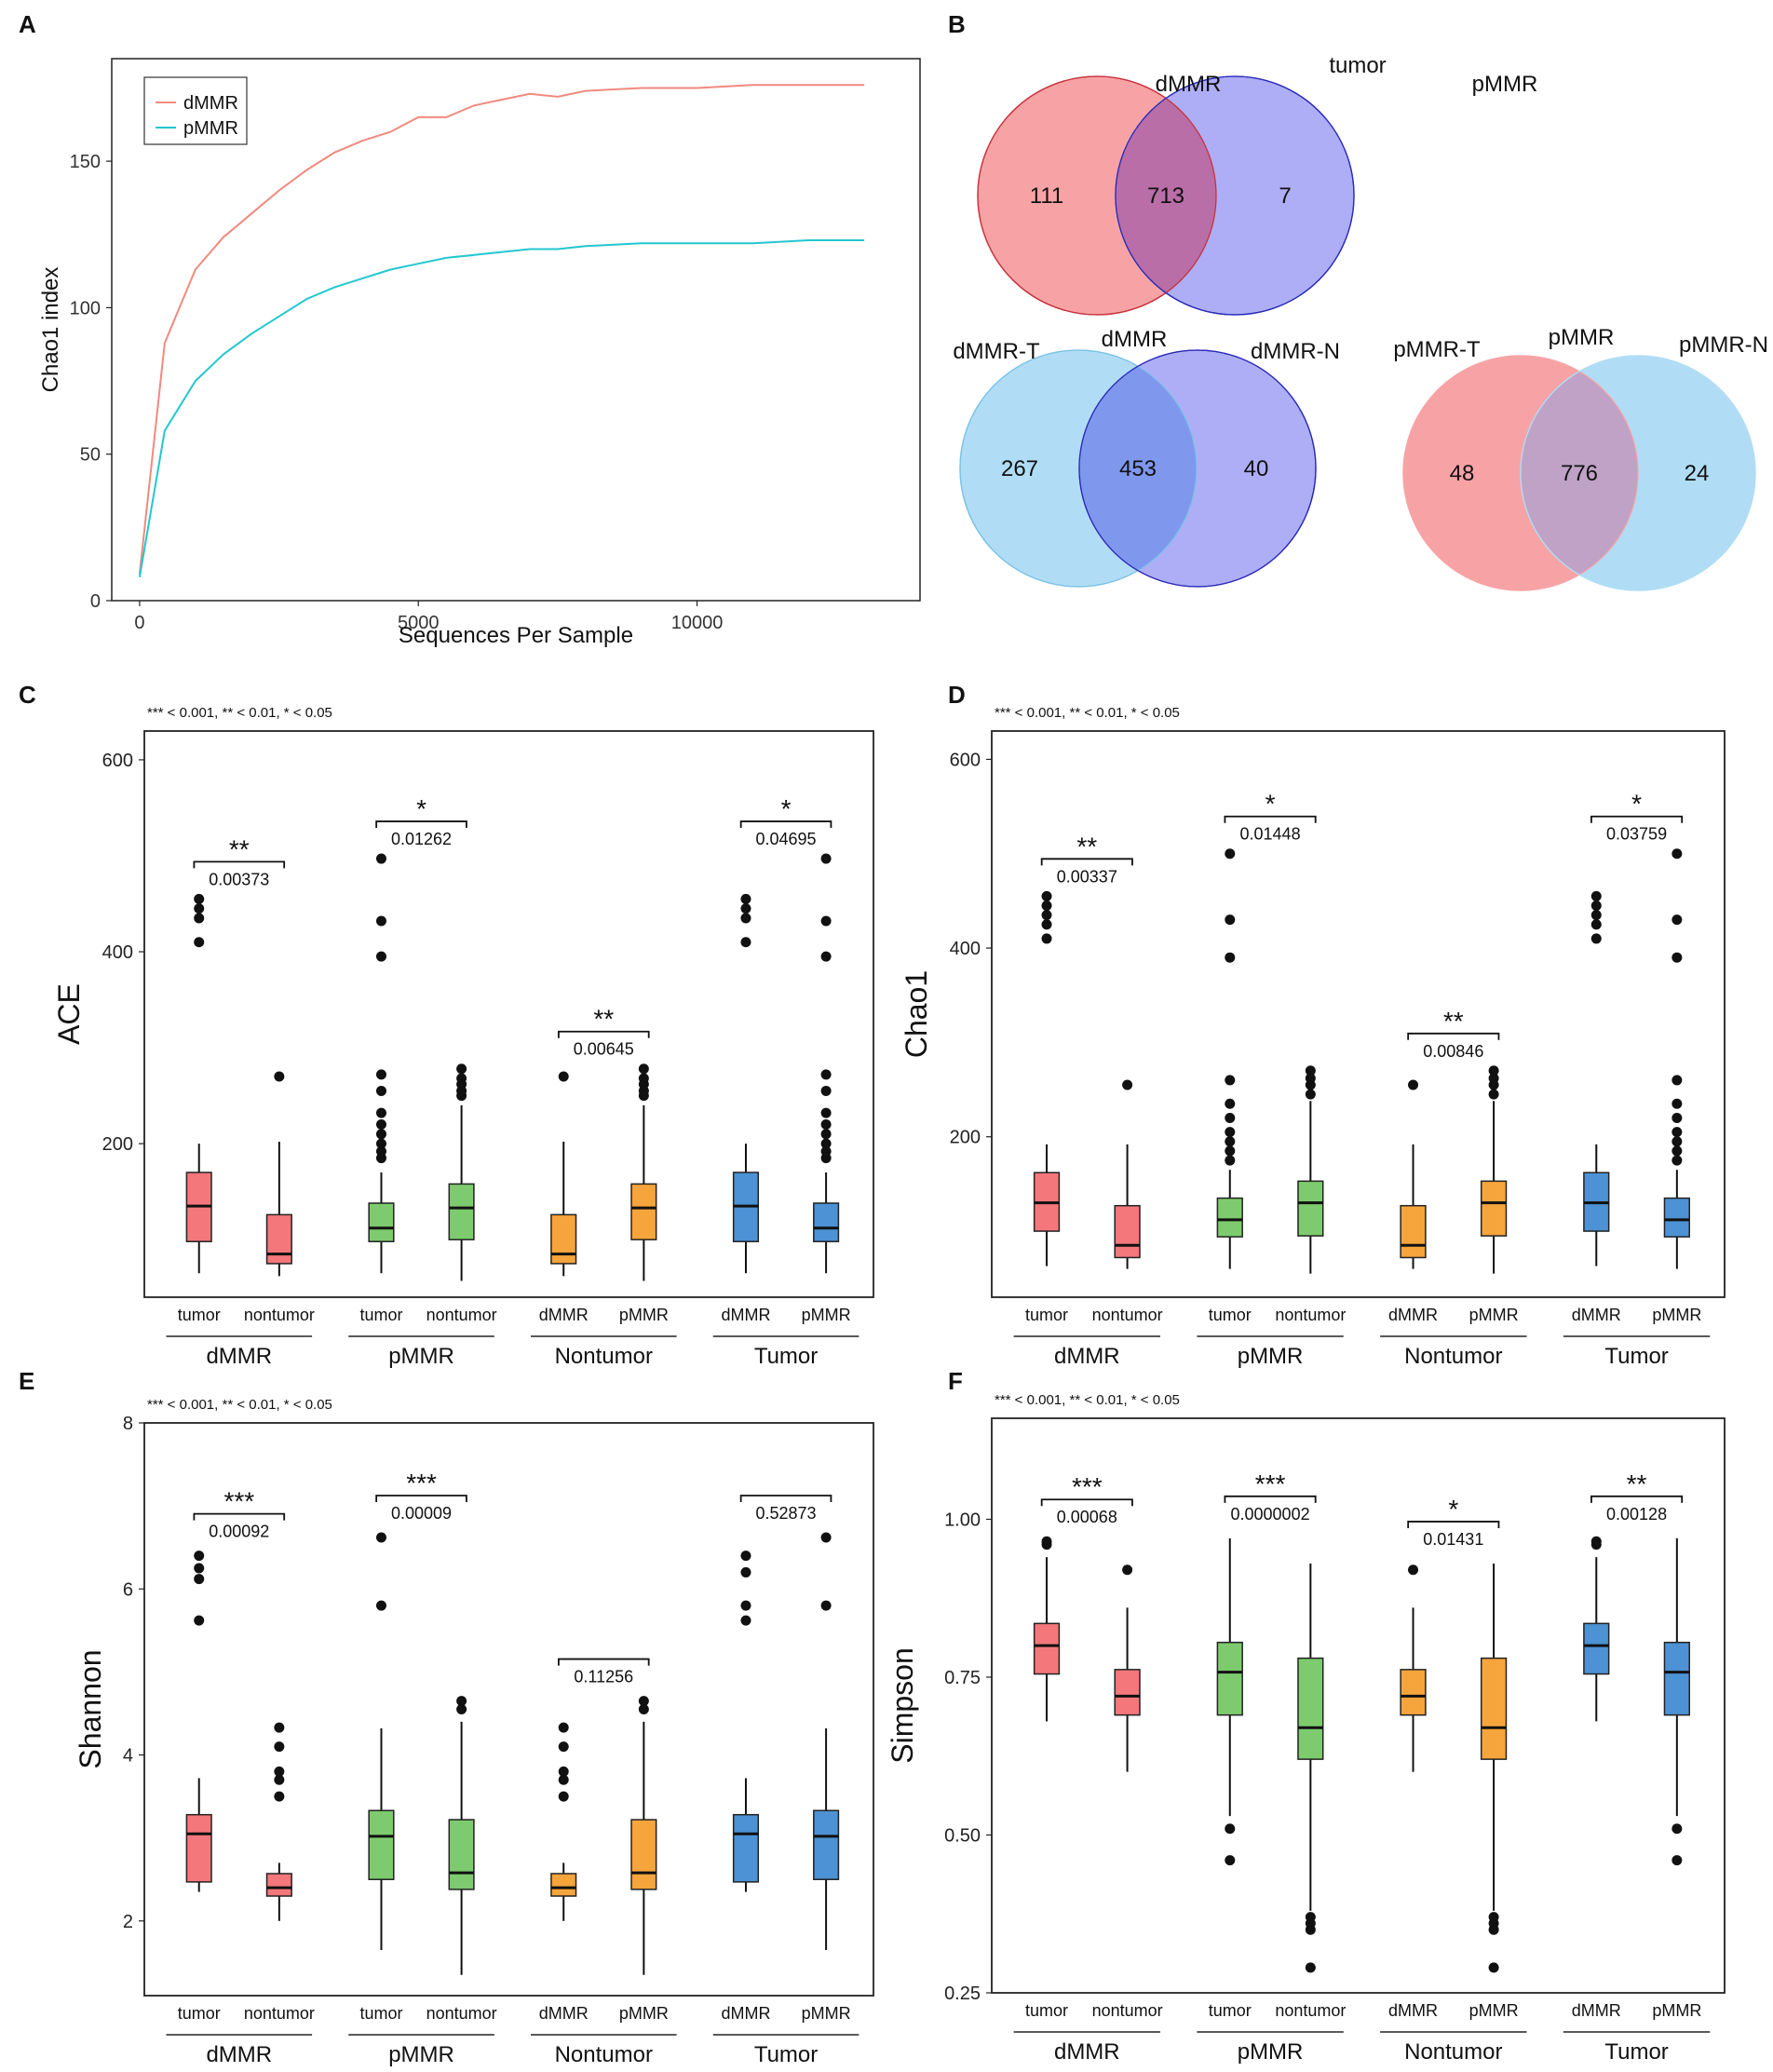  What do you see at coordinates (1087, 876) in the screenshot?
I see `p-value-label: 0.00337` at bounding box center [1087, 876].